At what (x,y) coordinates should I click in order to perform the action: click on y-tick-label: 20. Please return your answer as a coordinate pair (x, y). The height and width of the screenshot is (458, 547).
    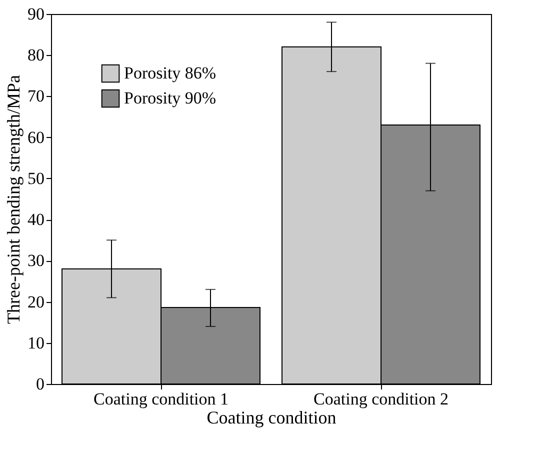
    Looking at the image, I should click on (36, 302).